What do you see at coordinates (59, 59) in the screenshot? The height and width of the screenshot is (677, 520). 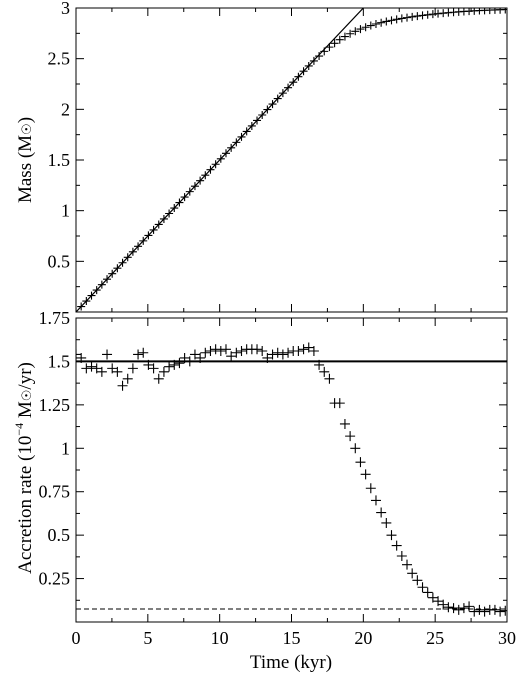 I see `mass-y-tick-label: 2.5` at bounding box center [59, 59].